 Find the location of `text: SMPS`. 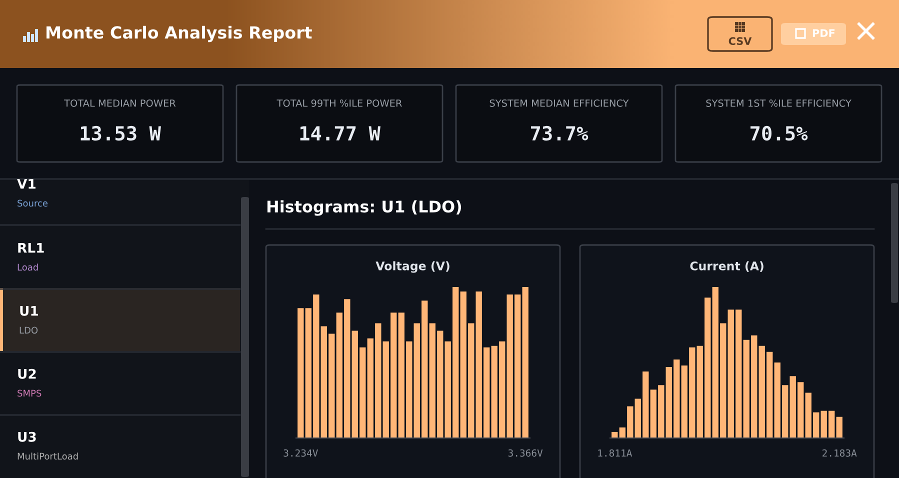

text: SMPS is located at coordinates (30, 393).